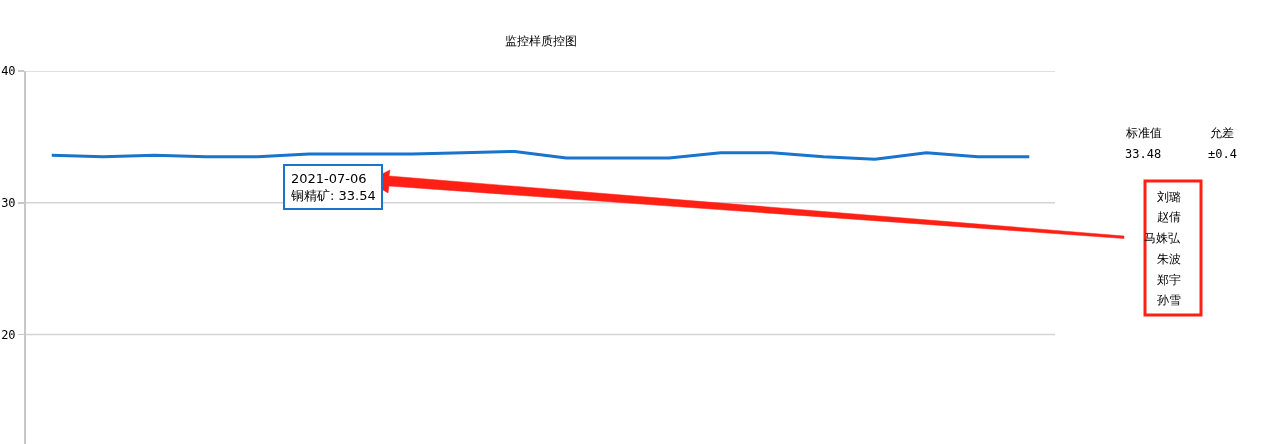  I want to click on text: 郑宇, so click(1169, 280).